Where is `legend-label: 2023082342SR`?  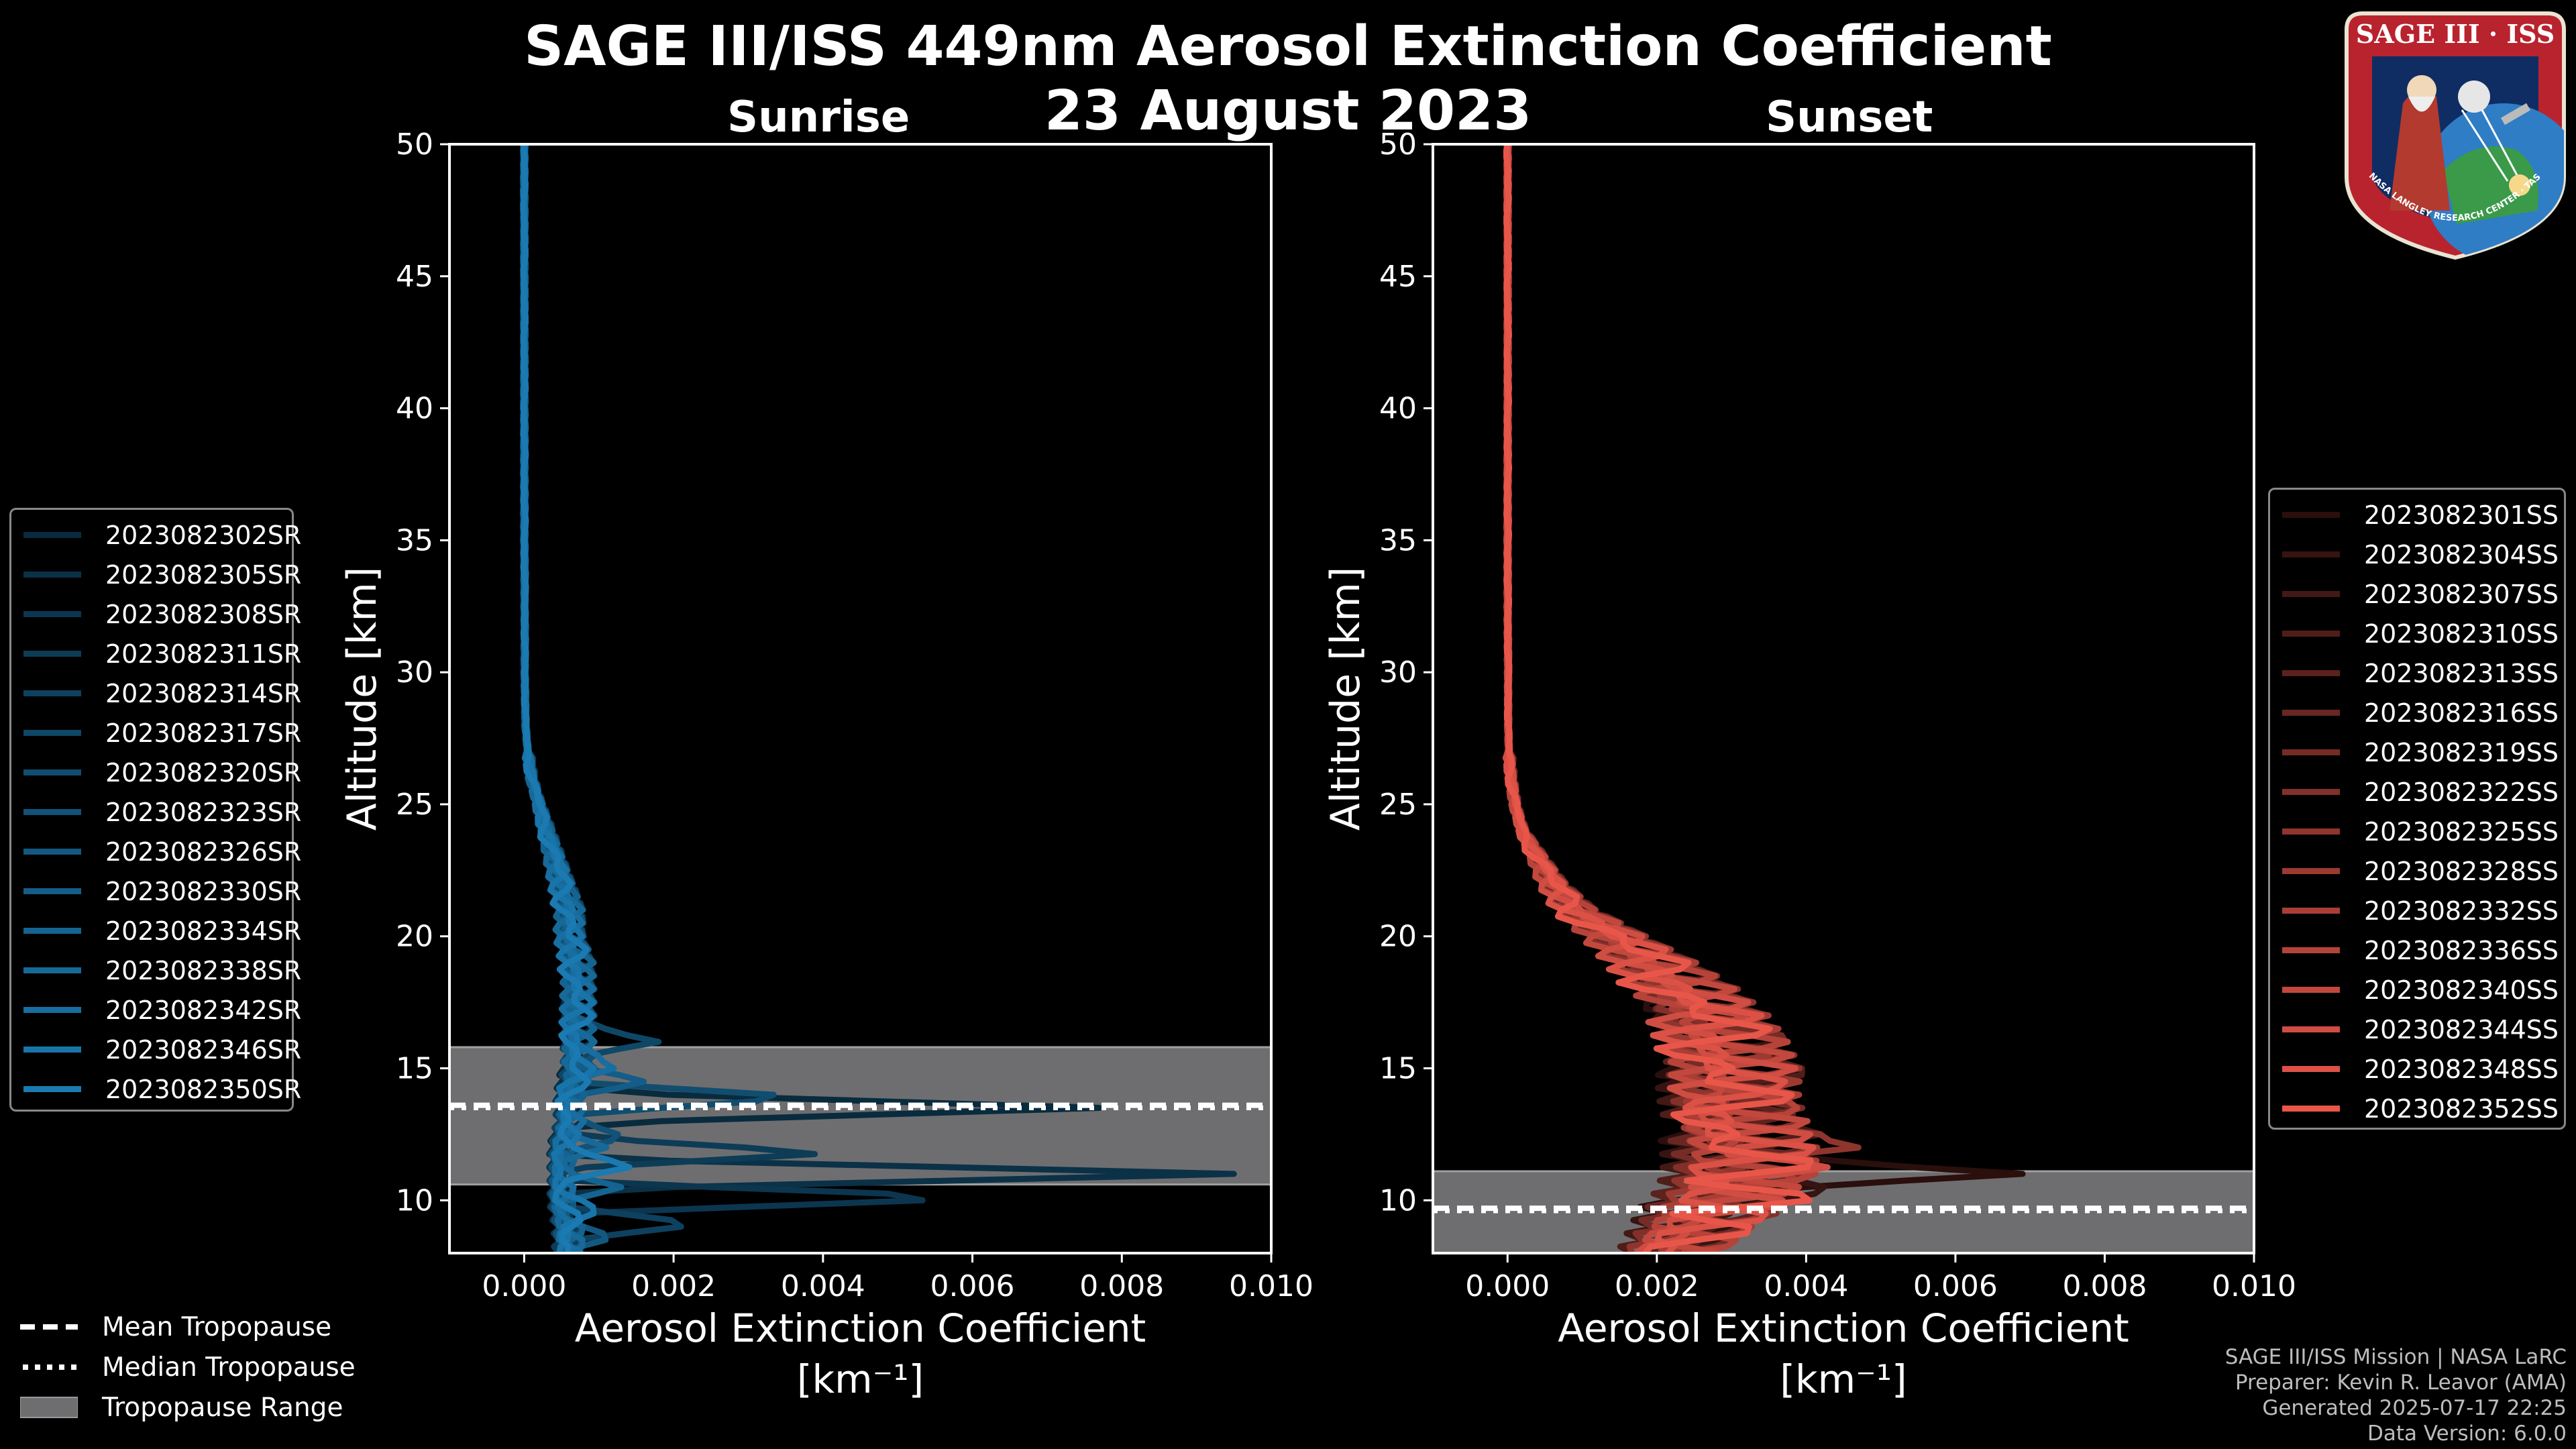
legend-label: 2023082342SR is located at coordinates (203, 1010).